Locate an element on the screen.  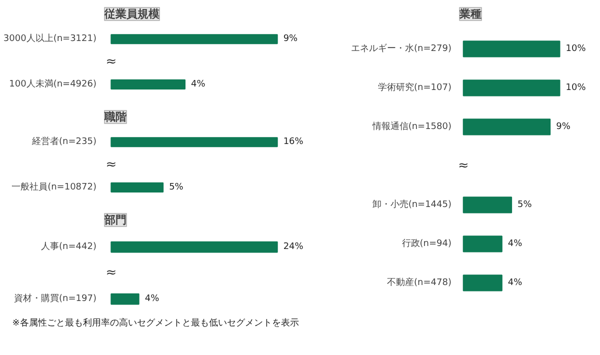
data-label: 16% is located at coordinates (293, 142).